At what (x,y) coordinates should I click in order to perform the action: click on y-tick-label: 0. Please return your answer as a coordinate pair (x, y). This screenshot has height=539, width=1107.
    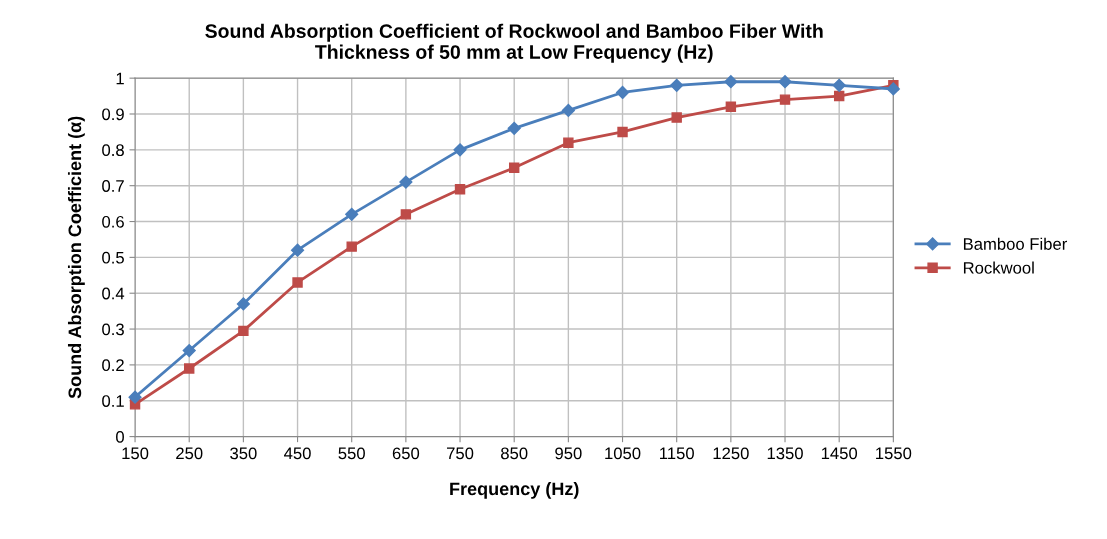
    Looking at the image, I should click on (120, 436).